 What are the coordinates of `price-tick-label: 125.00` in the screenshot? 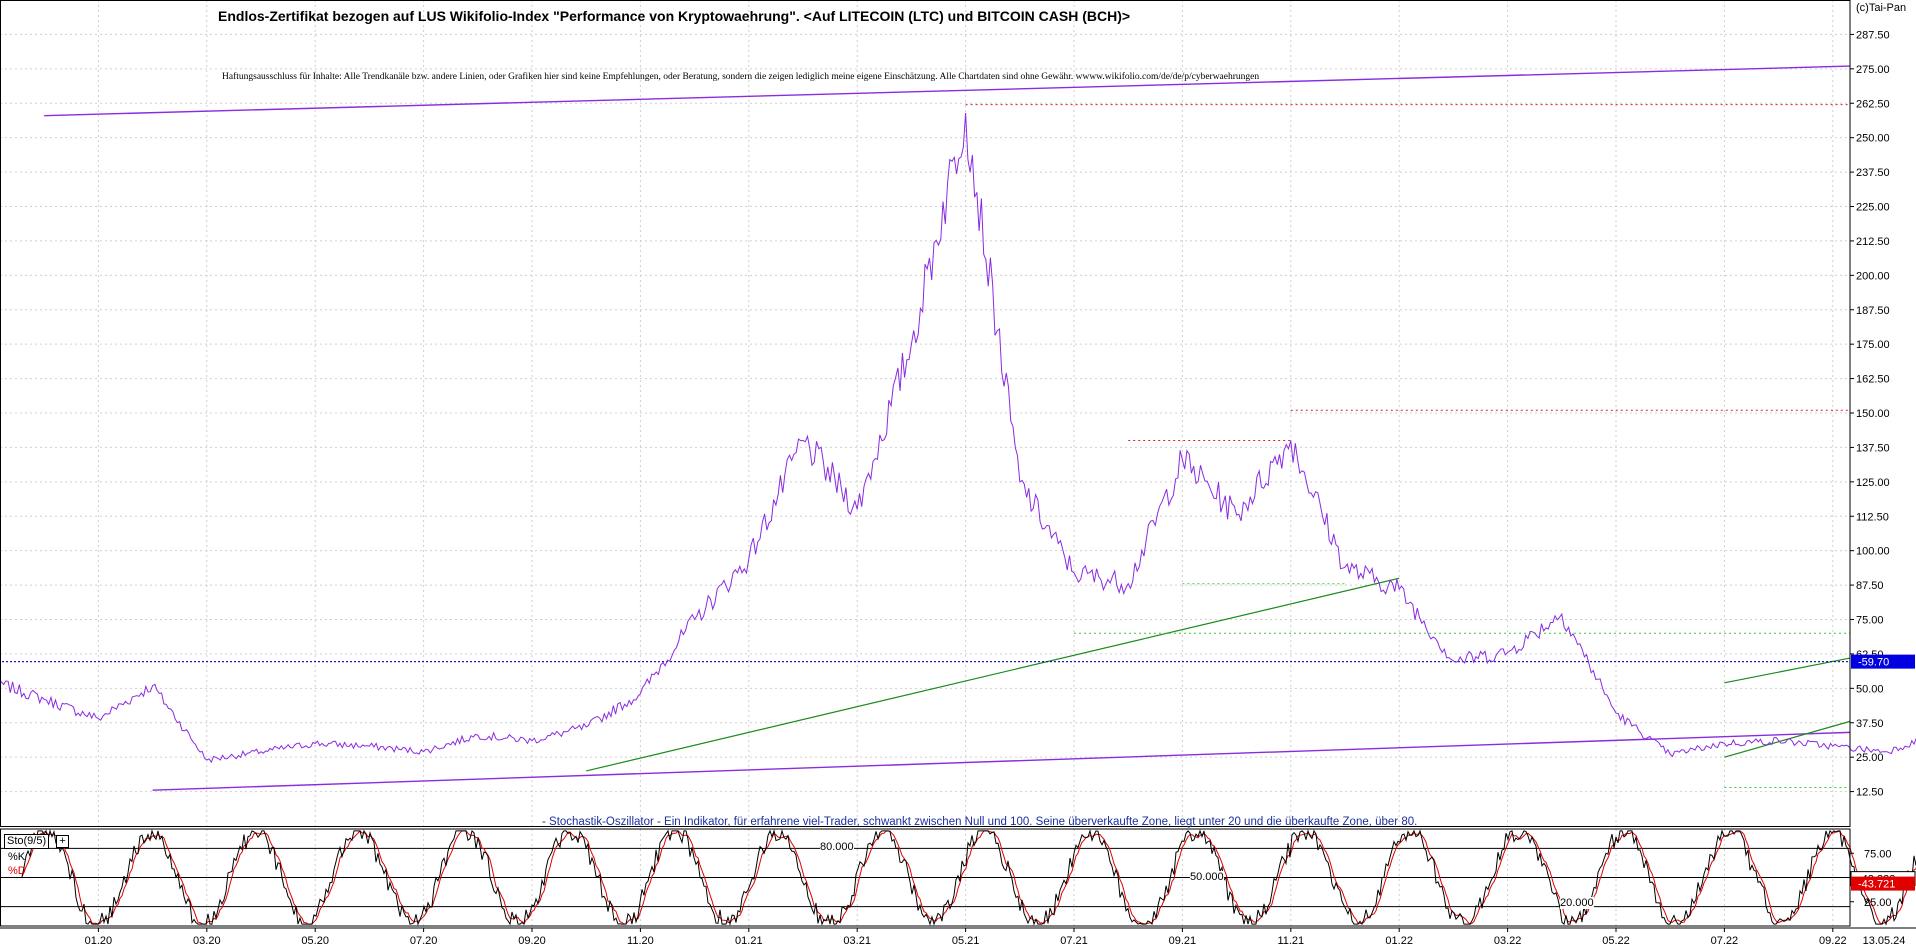 It's located at (1873, 483).